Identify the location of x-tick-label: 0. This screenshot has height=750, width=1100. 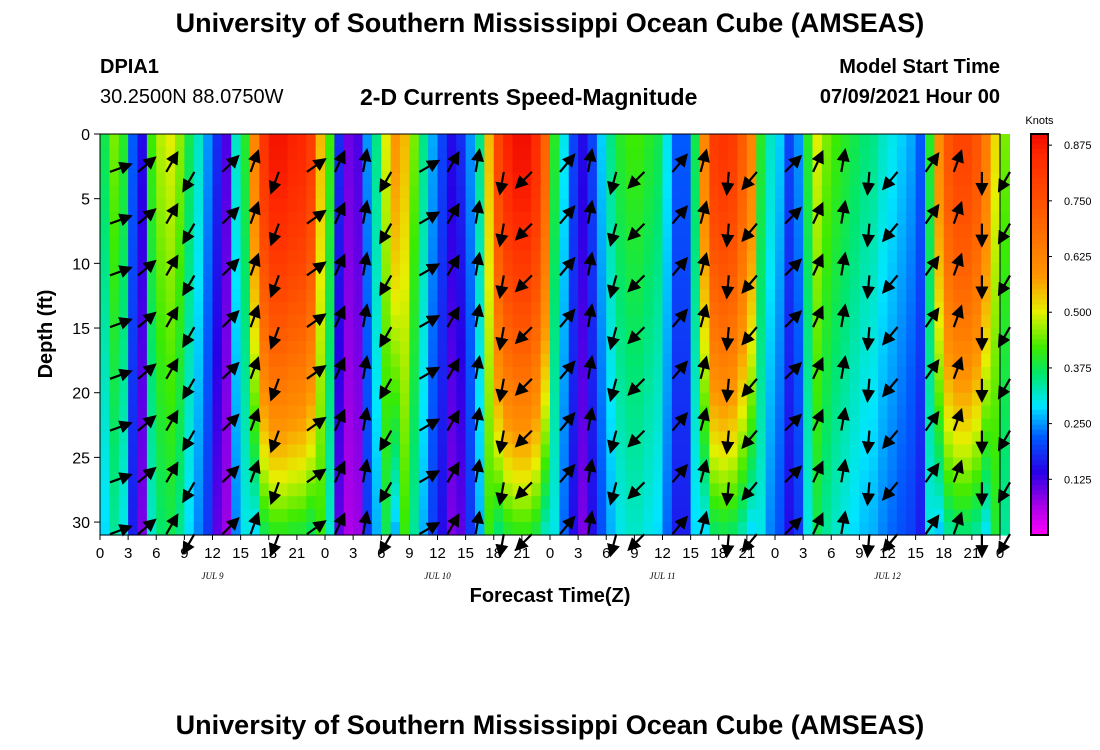
(550, 553).